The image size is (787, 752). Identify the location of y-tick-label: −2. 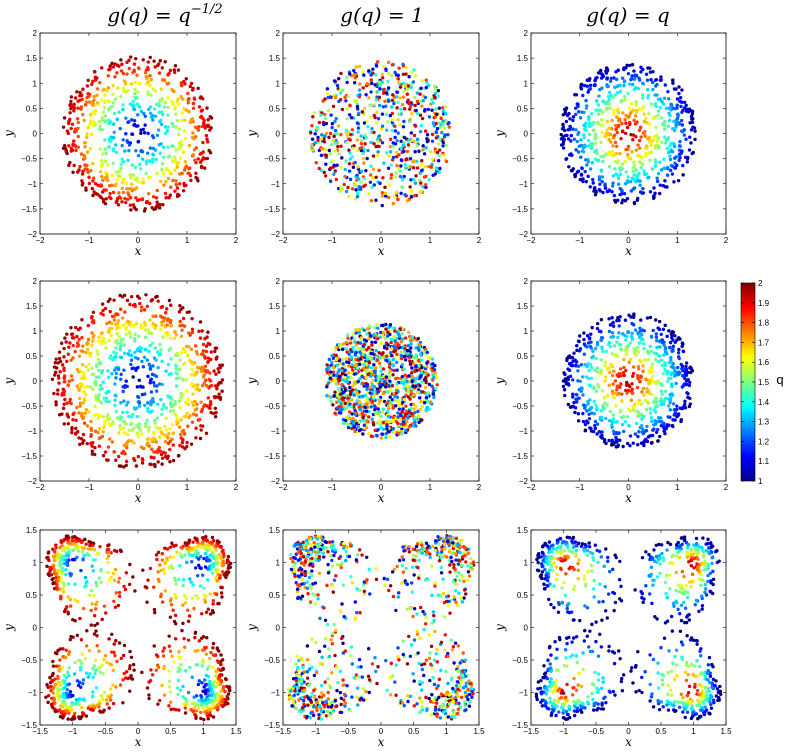
(33, 234).